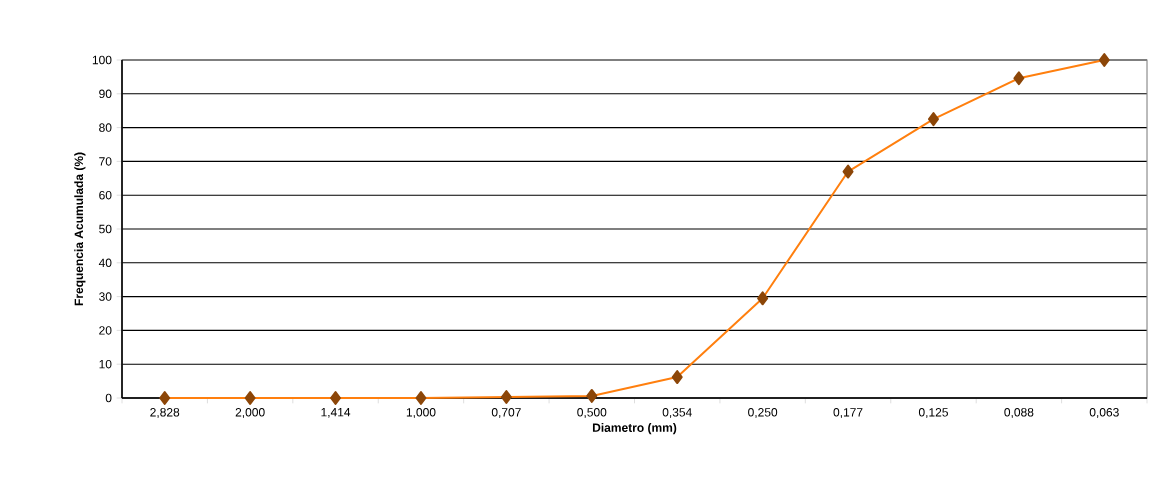 The height and width of the screenshot is (493, 1167). I want to click on x-tick-label: 0,500, so click(592, 413).